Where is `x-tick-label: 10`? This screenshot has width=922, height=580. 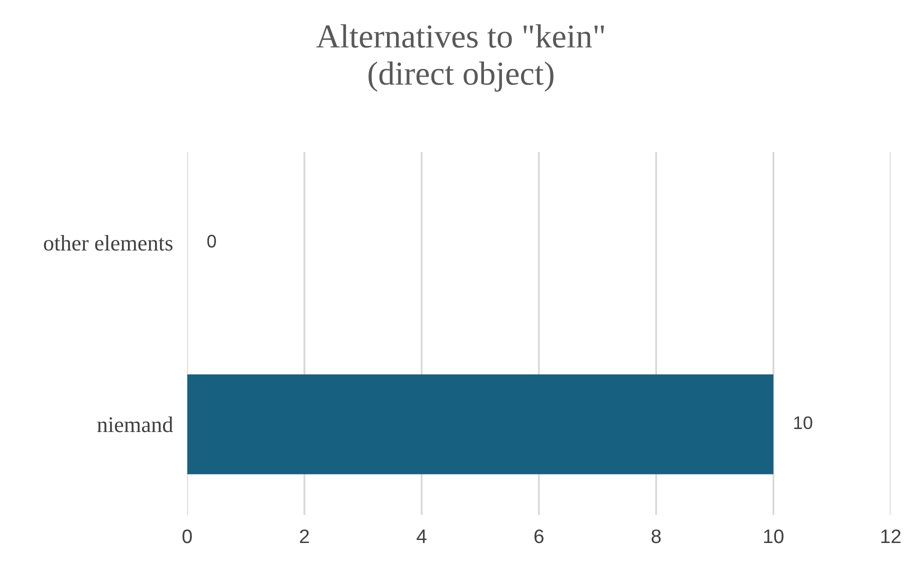 x-tick-label: 10 is located at coordinates (774, 536).